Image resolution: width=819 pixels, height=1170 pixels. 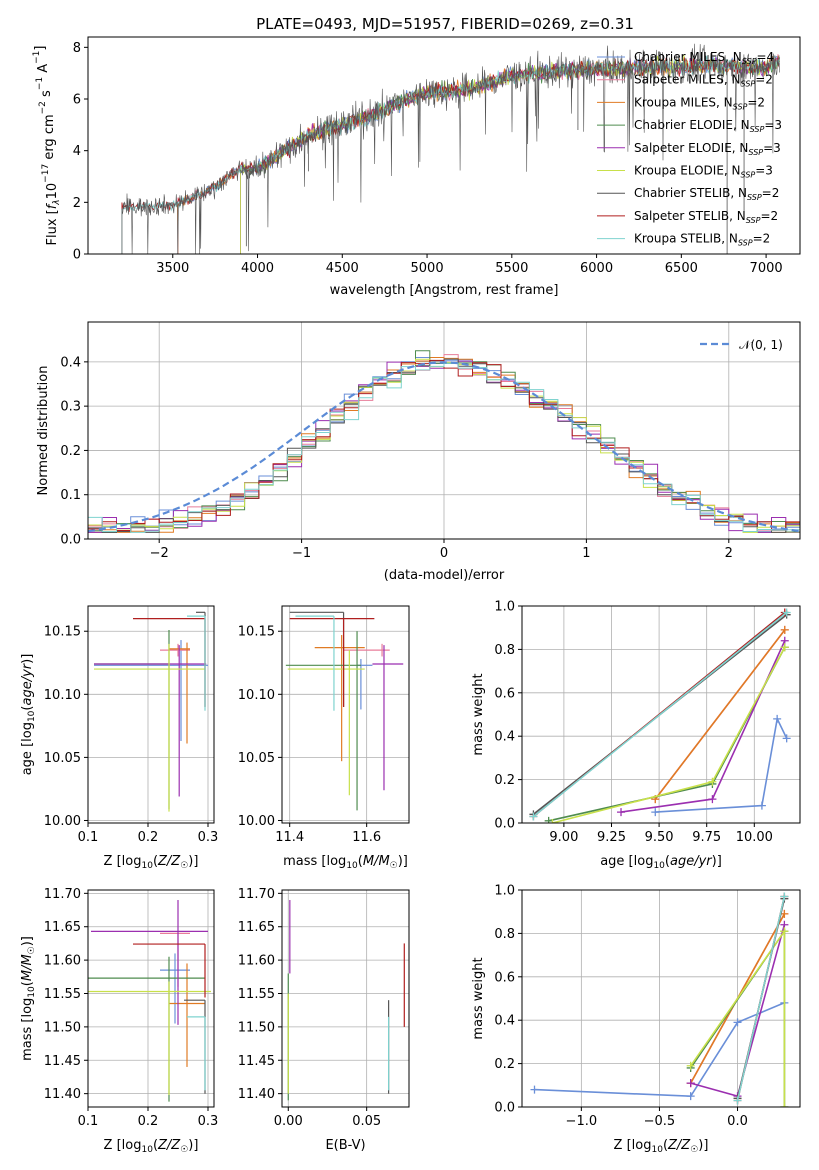 I want to click on weight-line-chab_elodie, so click(x=667, y=734).